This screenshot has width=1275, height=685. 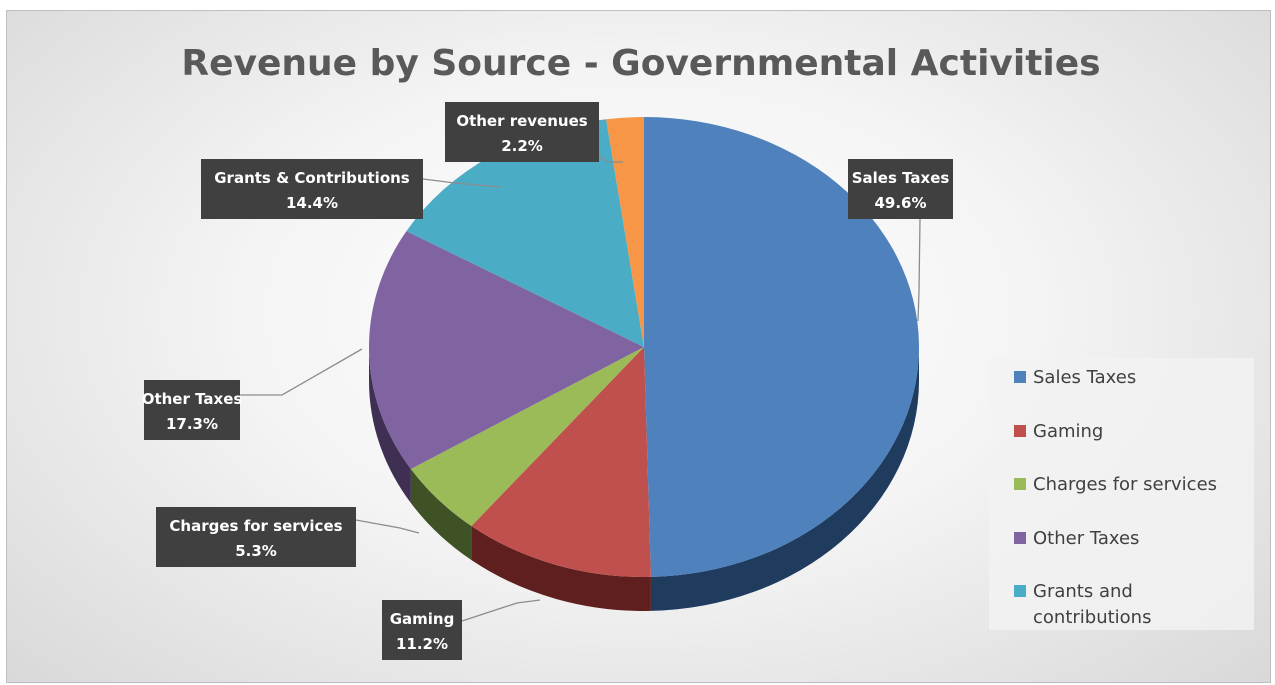 What do you see at coordinates (422, 644) in the screenshot?
I see `data-label-value: 11.2%` at bounding box center [422, 644].